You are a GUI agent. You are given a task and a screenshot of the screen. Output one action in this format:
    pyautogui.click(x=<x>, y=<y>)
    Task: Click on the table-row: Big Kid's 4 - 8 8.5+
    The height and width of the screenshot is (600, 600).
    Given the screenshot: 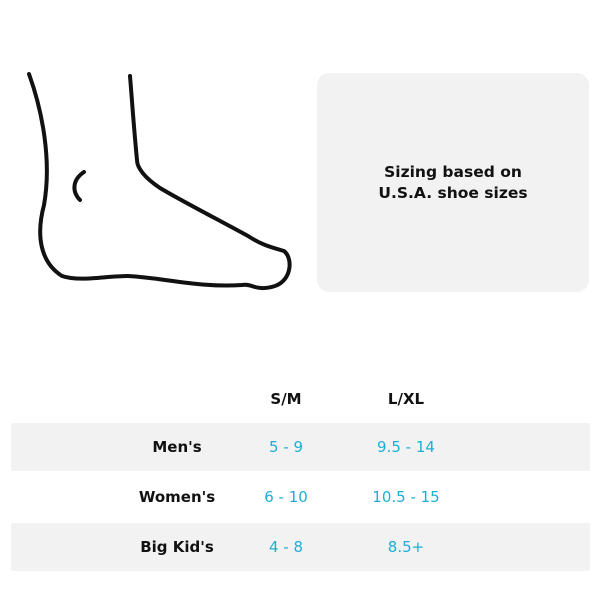 What is the action you would take?
    pyautogui.click(x=300, y=547)
    